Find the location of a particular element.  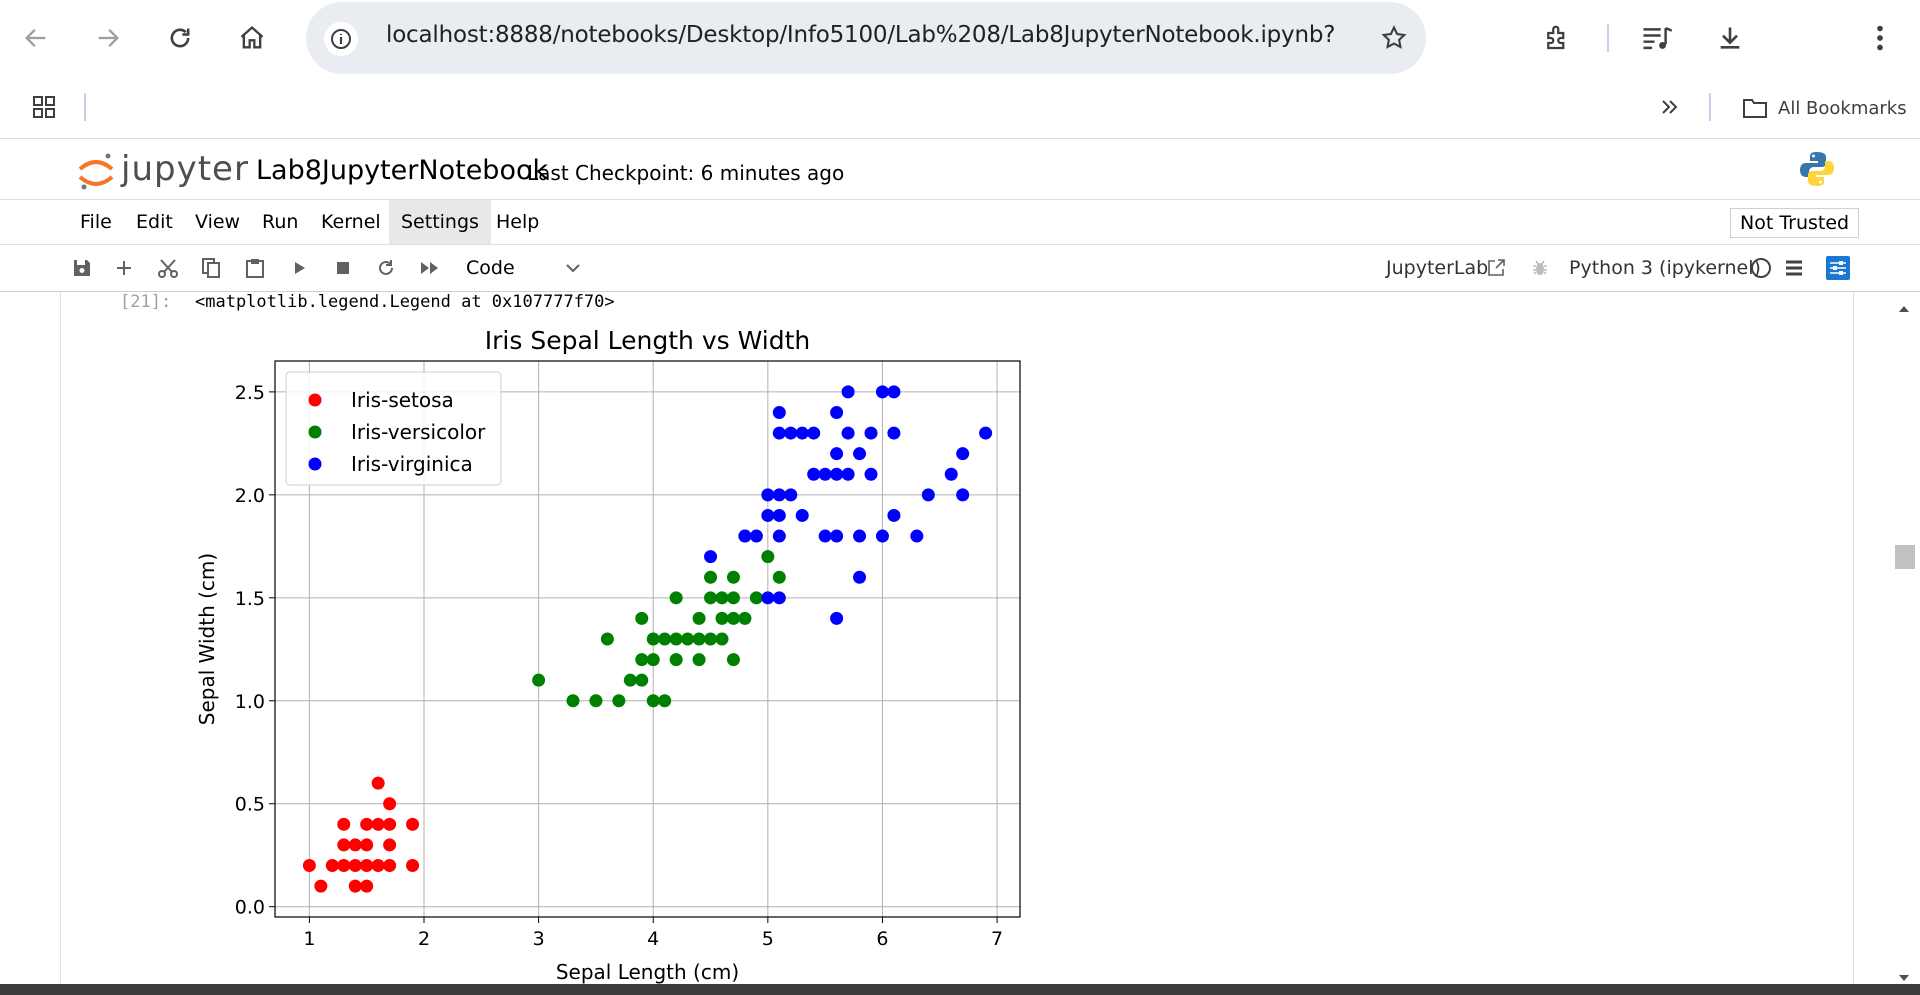

x-tick-label: 5 is located at coordinates (768, 939).